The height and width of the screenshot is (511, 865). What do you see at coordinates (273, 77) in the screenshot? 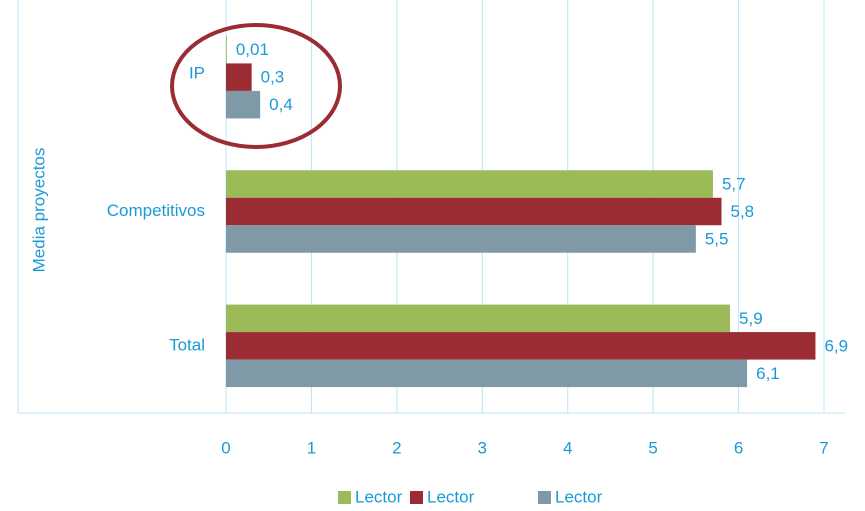
I see `value-label: 0,3` at bounding box center [273, 77].